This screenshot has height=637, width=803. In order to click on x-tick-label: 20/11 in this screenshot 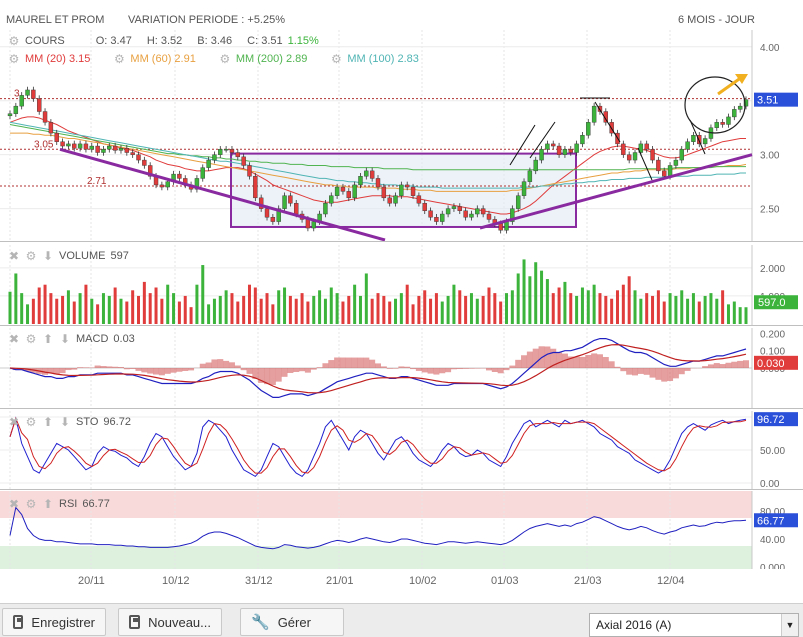, I will do `click(91, 581)`.